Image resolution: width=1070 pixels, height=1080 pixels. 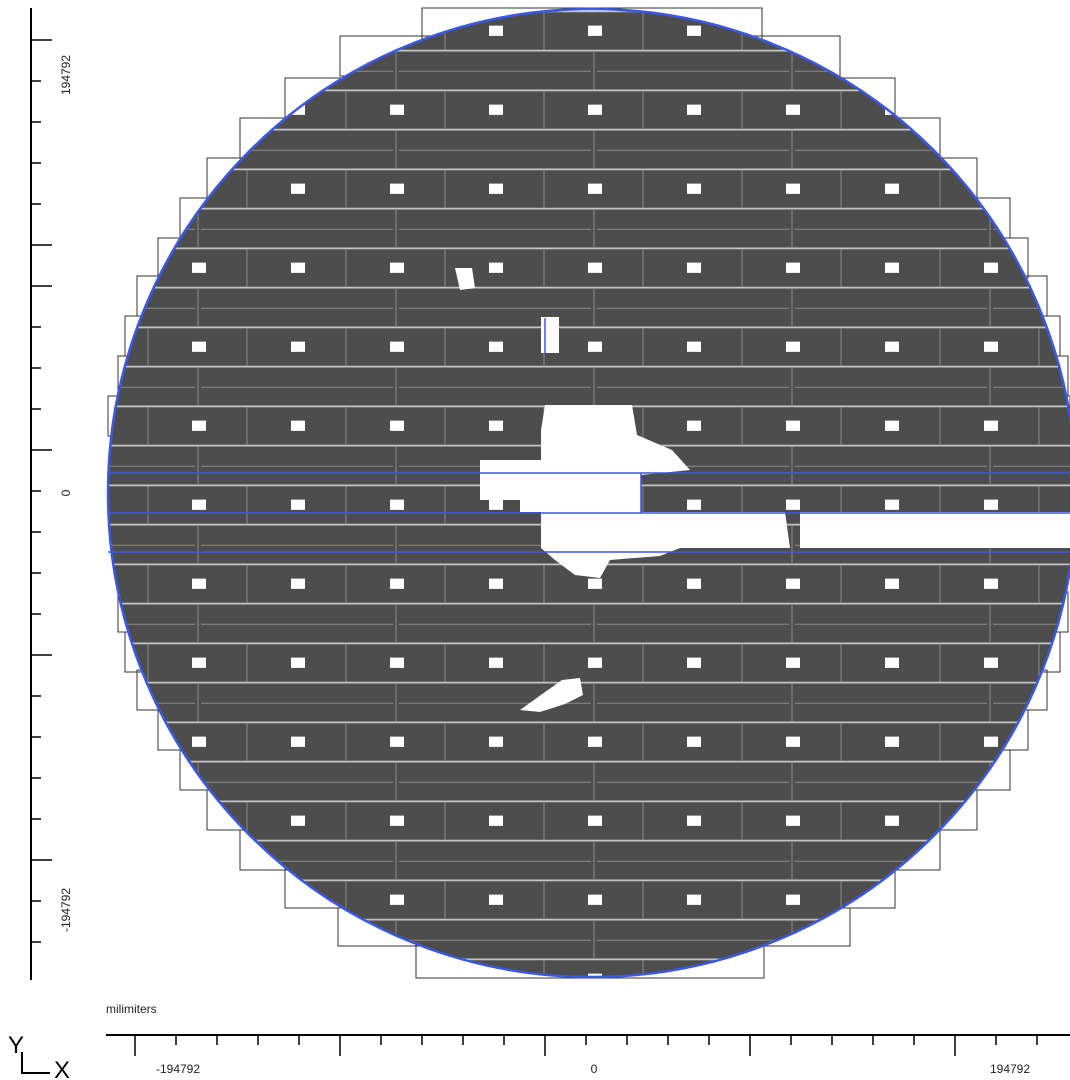 What do you see at coordinates (586, 1045) in the screenshot?
I see `x-axis-ticks` at bounding box center [586, 1045].